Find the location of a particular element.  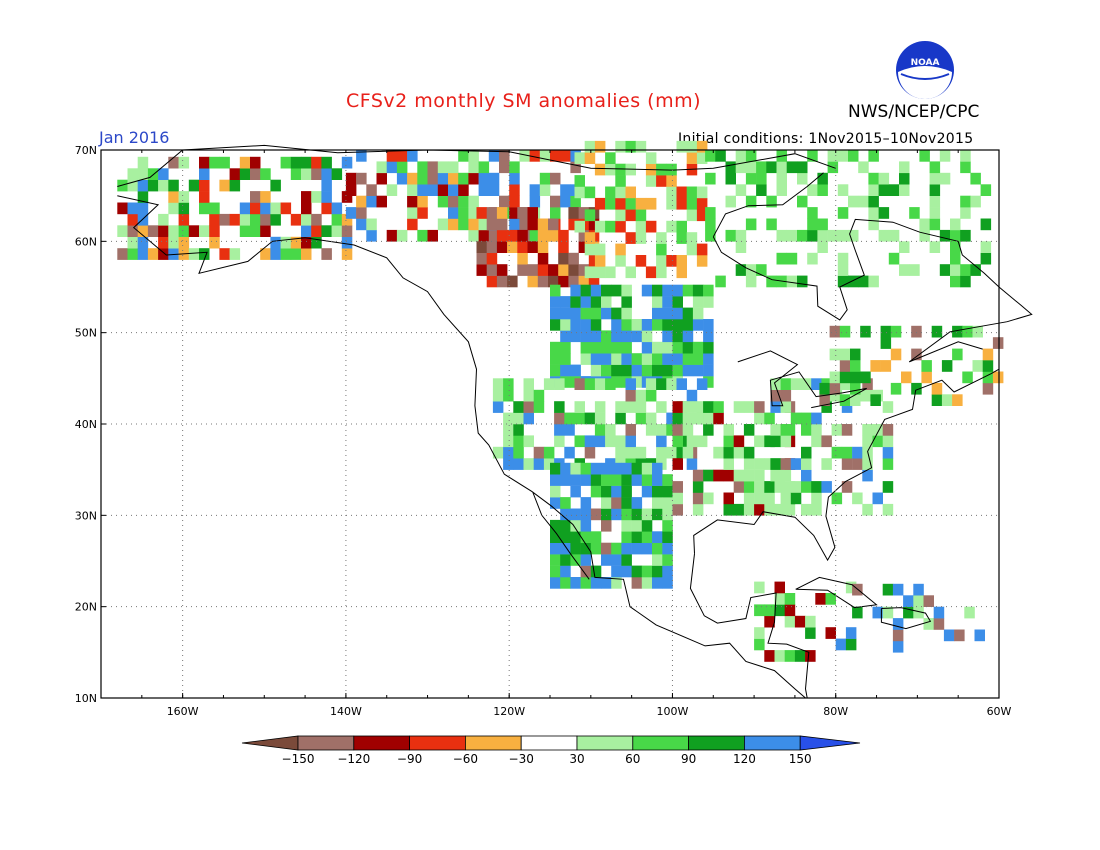

lat-tick-label: 30N is located at coordinates (86, 515).